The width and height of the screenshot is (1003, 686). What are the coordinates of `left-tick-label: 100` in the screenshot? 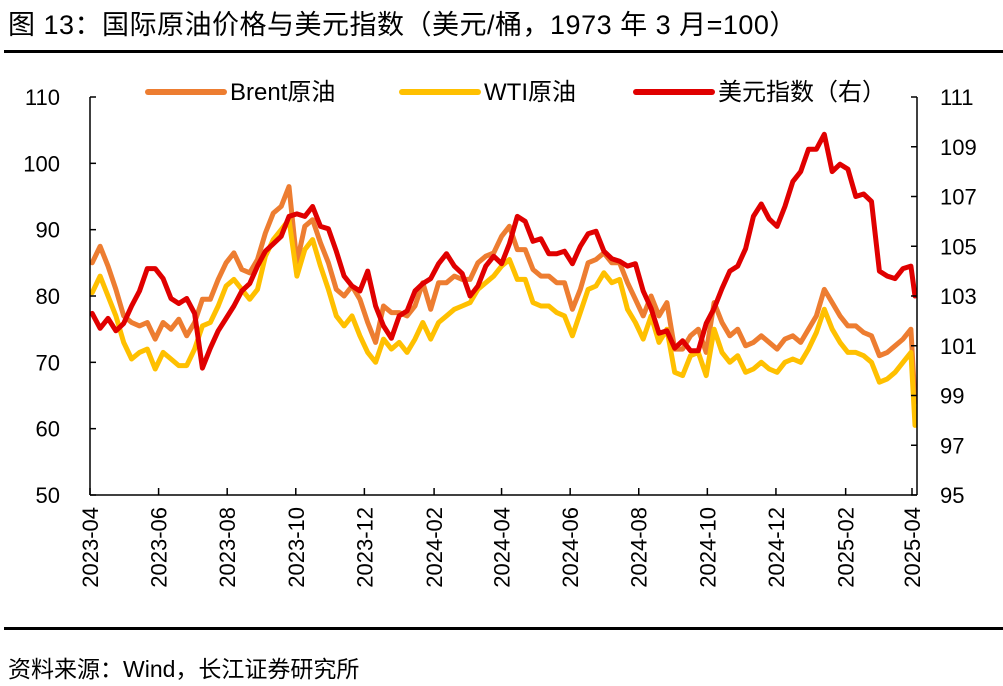 It's located at (41, 163).